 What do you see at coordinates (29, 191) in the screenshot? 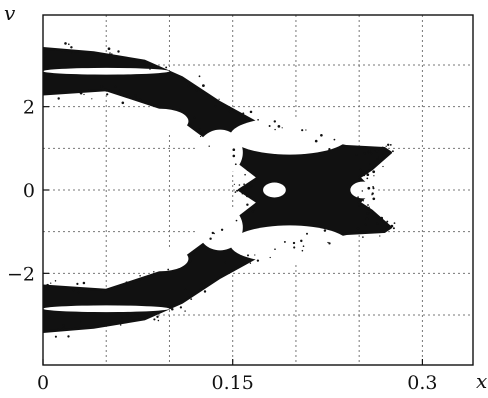
I see `y-tick-label-1: 0` at bounding box center [29, 191].